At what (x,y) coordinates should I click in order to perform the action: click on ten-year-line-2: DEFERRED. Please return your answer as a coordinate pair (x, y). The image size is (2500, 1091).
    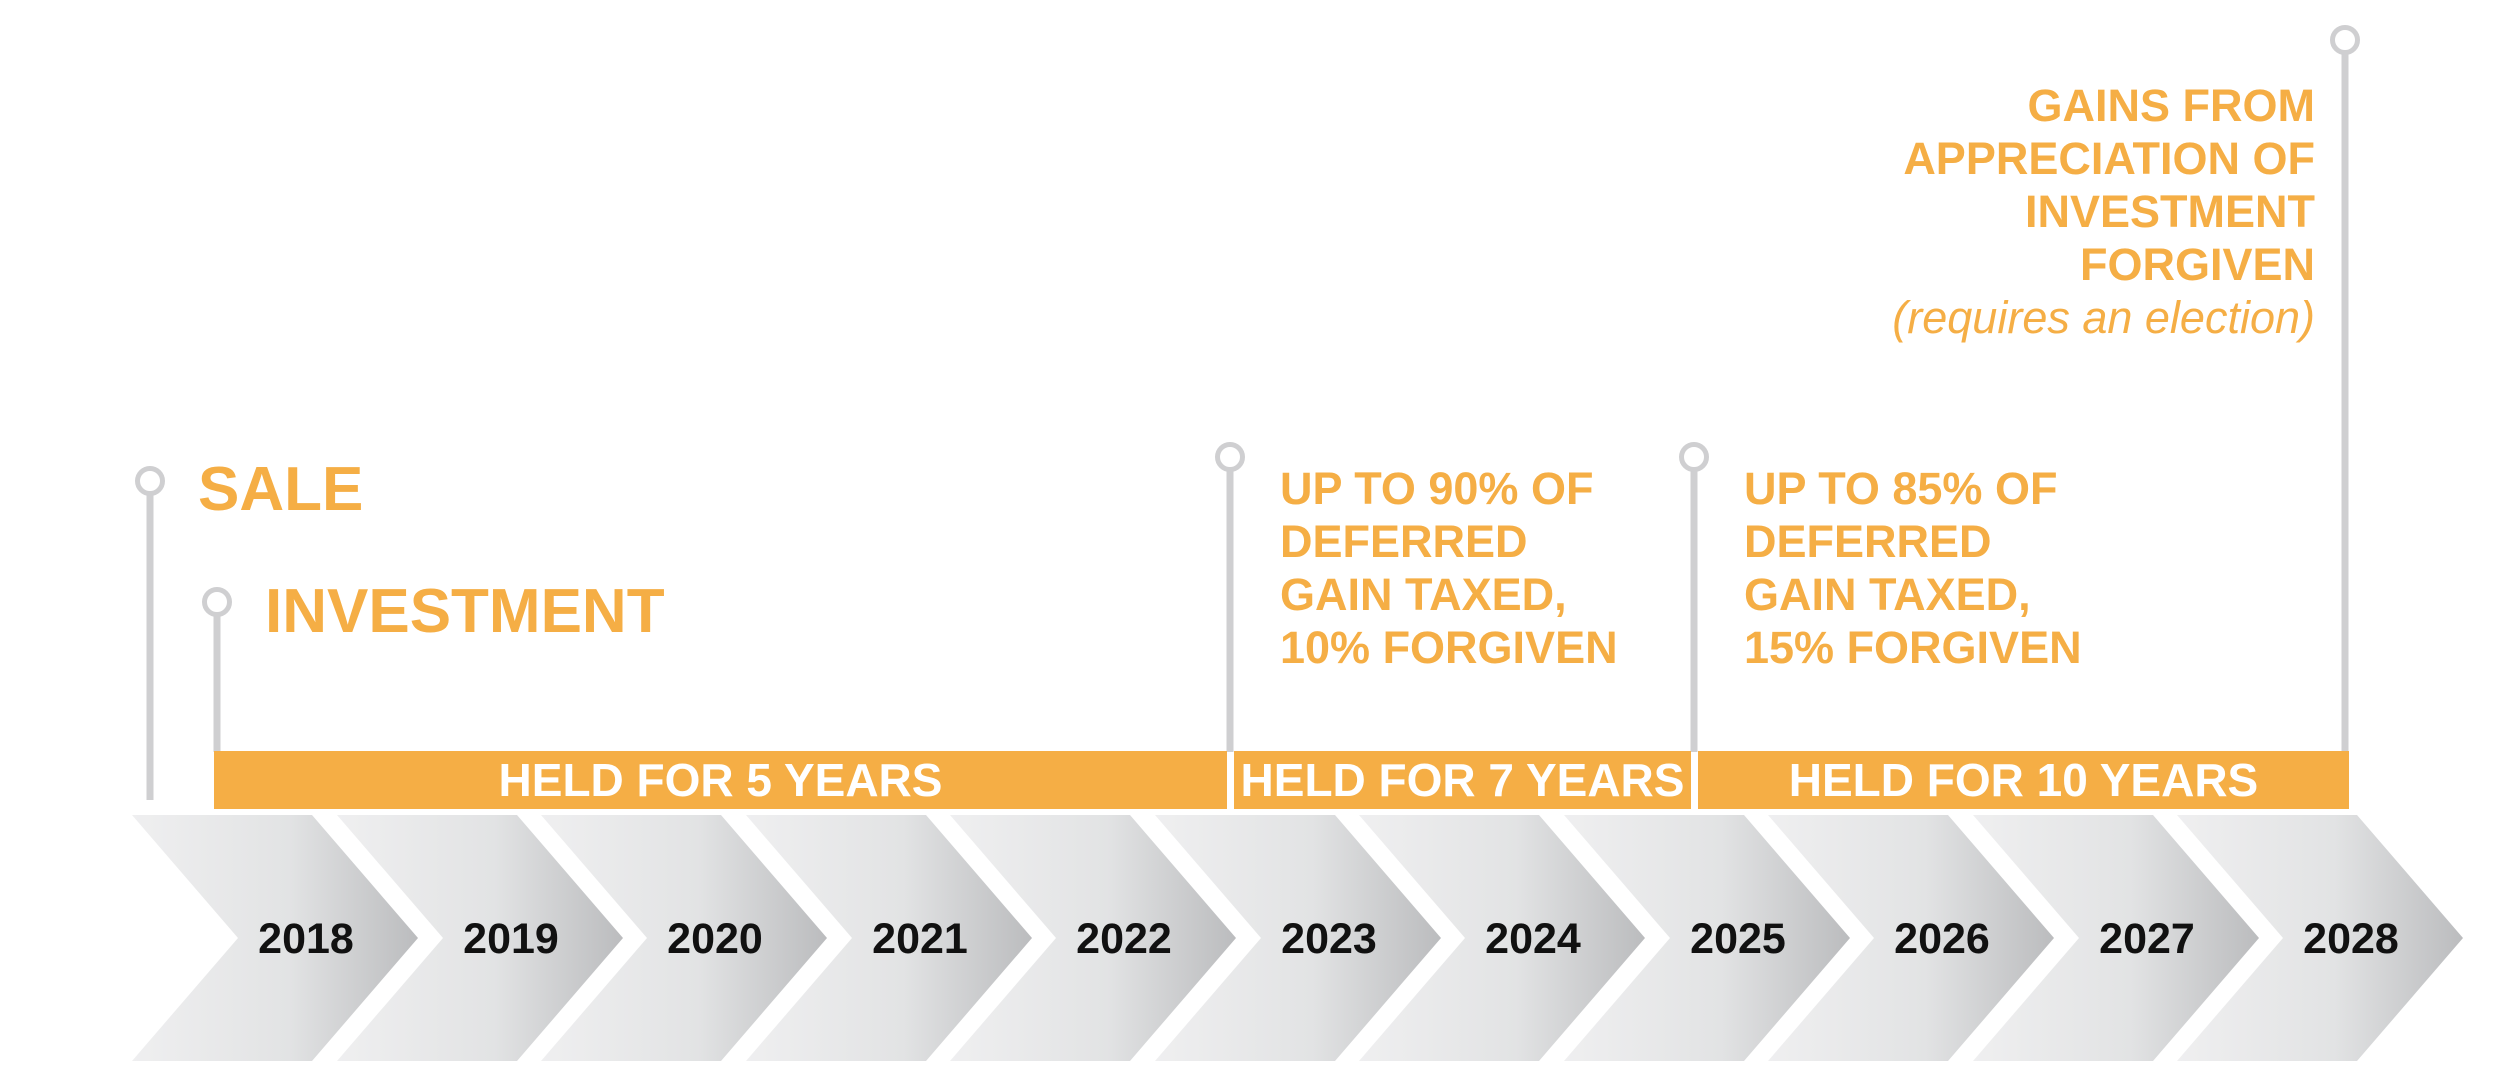
    Looking at the image, I should click on (1868, 541).